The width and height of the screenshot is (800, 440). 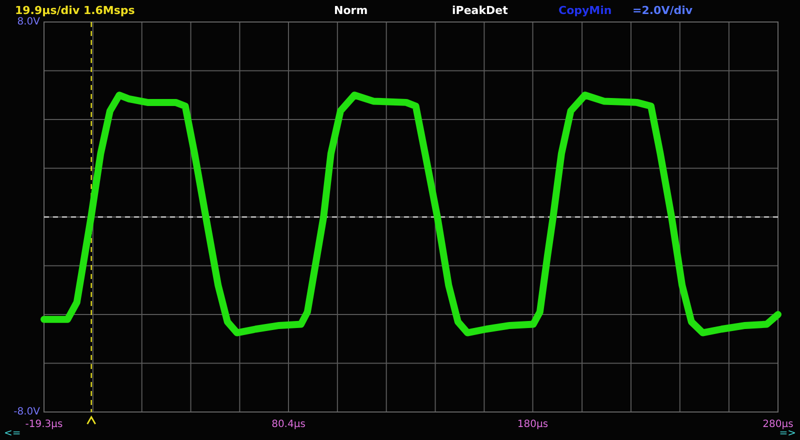 What do you see at coordinates (27, 412) in the screenshot?
I see `y-tick-label: -8.0V` at bounding box center [27, 412].